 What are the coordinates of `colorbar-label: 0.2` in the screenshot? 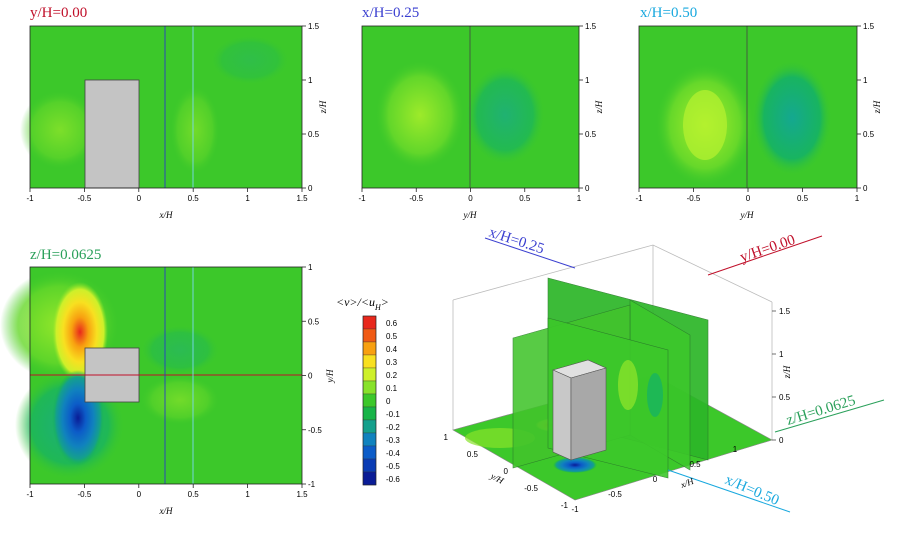 It's located at (392, 375).